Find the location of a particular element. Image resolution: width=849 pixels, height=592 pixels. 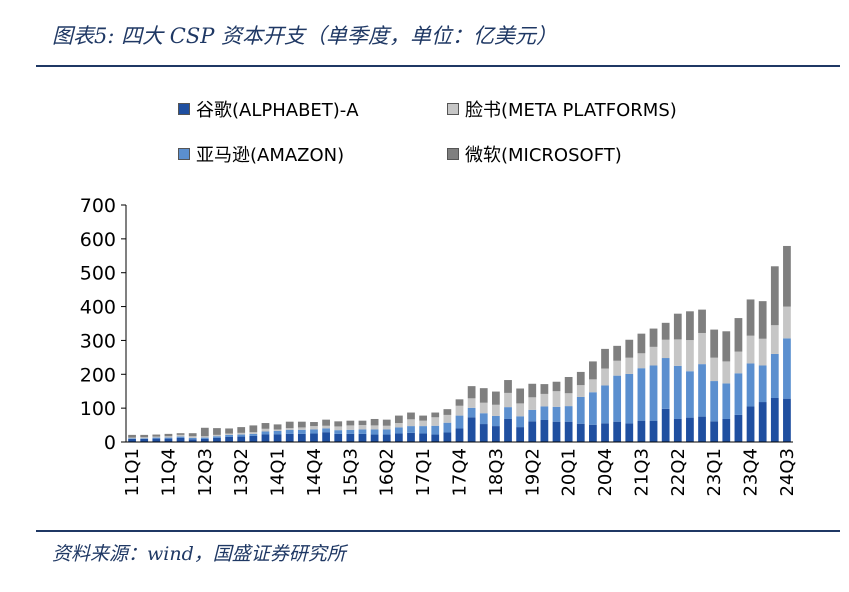

y-tick-label: 500 is located at coordinates (98, 274).